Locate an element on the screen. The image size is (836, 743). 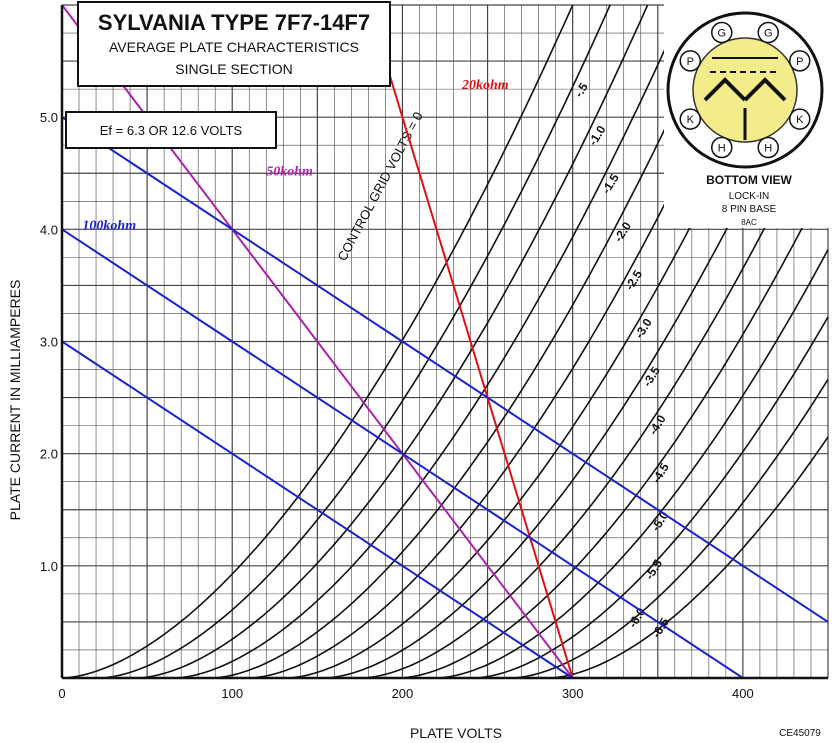
base-caption-2: LOCK-IN is located at coordinates (749, 196).